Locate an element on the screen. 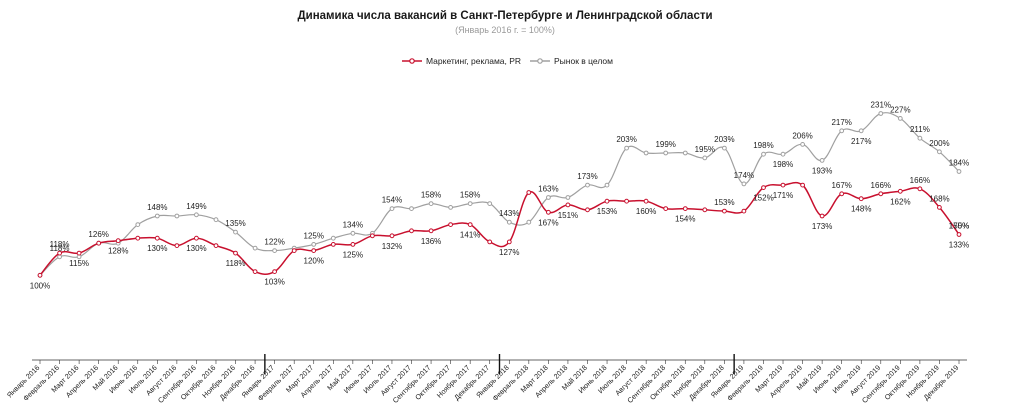 This screenshot has height=420, width=1011. data-label-marketing: 132% is located at coordinates (392, 246).